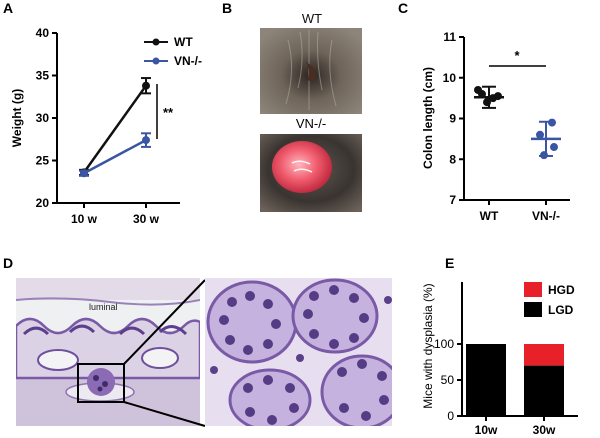 Image resolution: width=600 pixels, height=438 pixels. What do you see at coordinates (495, 126) in the screenshot?
I see `panel-c-colon-chart: Colon length (cm) 7 8 9 10 11 WT VN-/- *` at bounding box center [495, 126].